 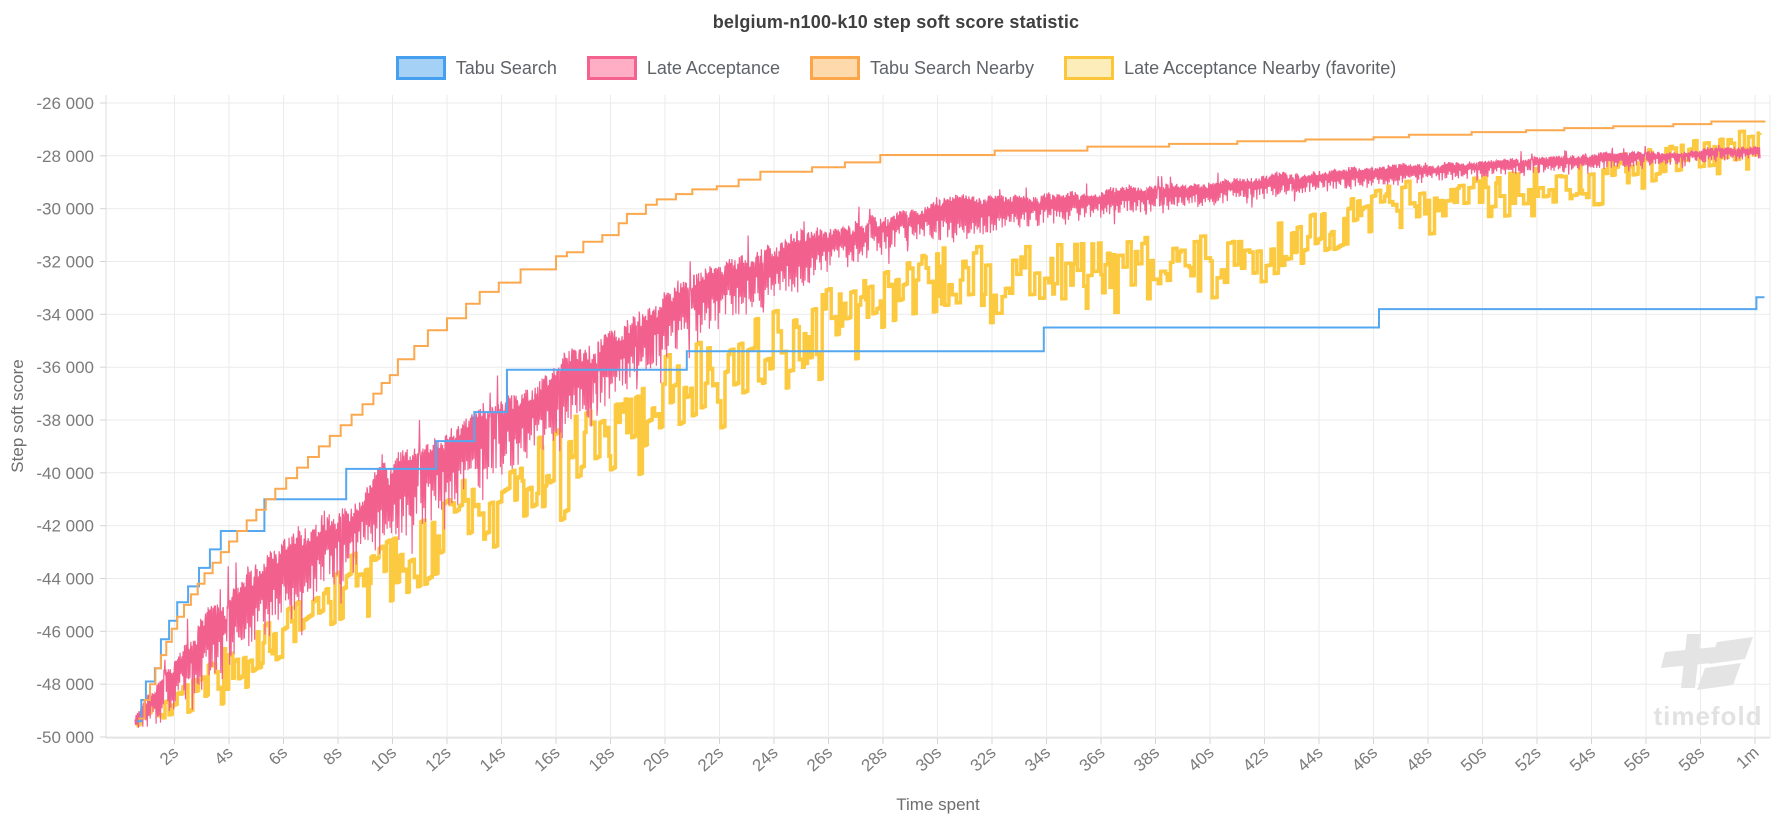 I want to click on svg-text: 52s, so click(x=1528, y=759).